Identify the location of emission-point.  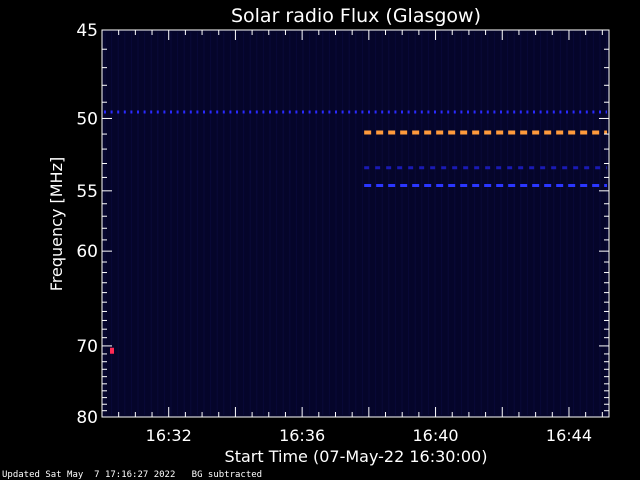
(112, 350).